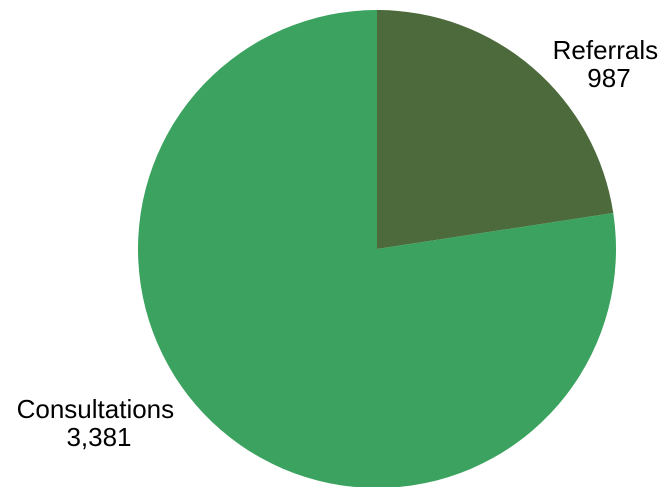 The height and width of the screenshot is (487, 668). I want to click on slice-label-consultations: Consultations 3,381, so click(99, 423).